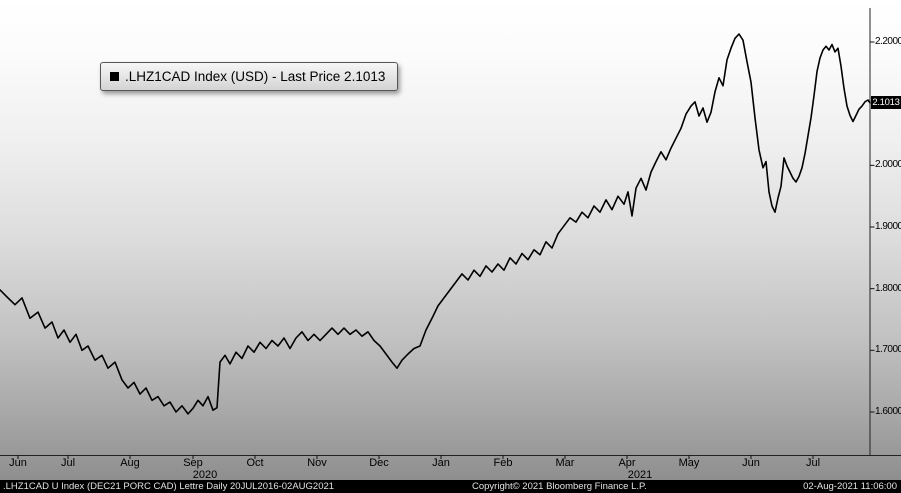 The image size is (901, 493). Describe the element at coordinates (255, 76) in the screenshot. I see `legend-text: .LHZ1CAD Index (USD) - Last Price 2.1013` at that location.